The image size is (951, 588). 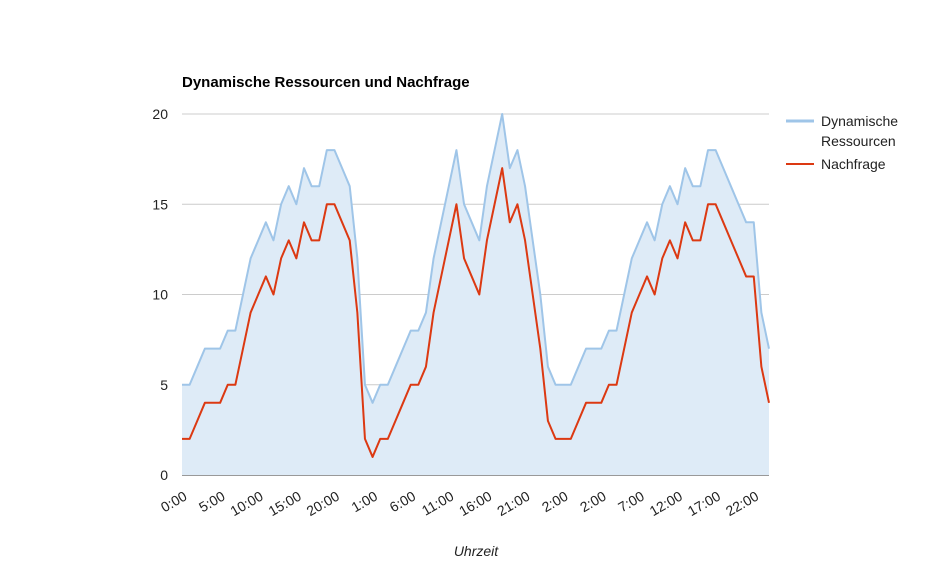 What do you see at coordinates (364, 502) in the screenshot?
I see `x-tick-label: 1:00` at bounding box center [364, 502].